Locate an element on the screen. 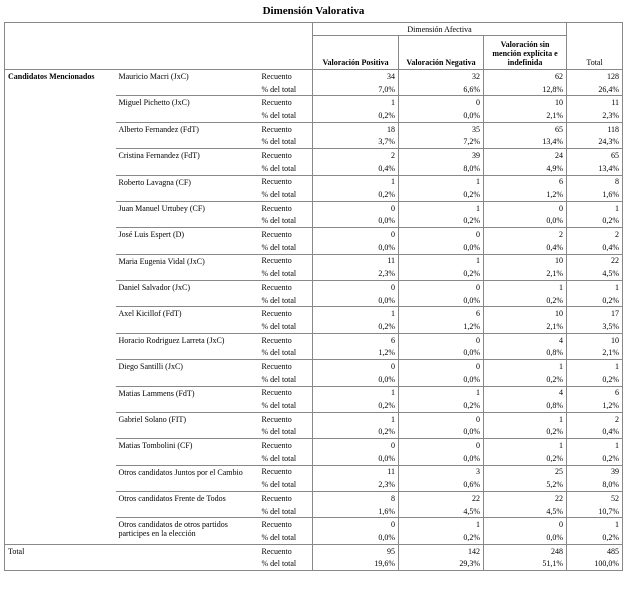  candidate-name: Cristina Fernandez (FdT) is located at coordinates (187, 161).